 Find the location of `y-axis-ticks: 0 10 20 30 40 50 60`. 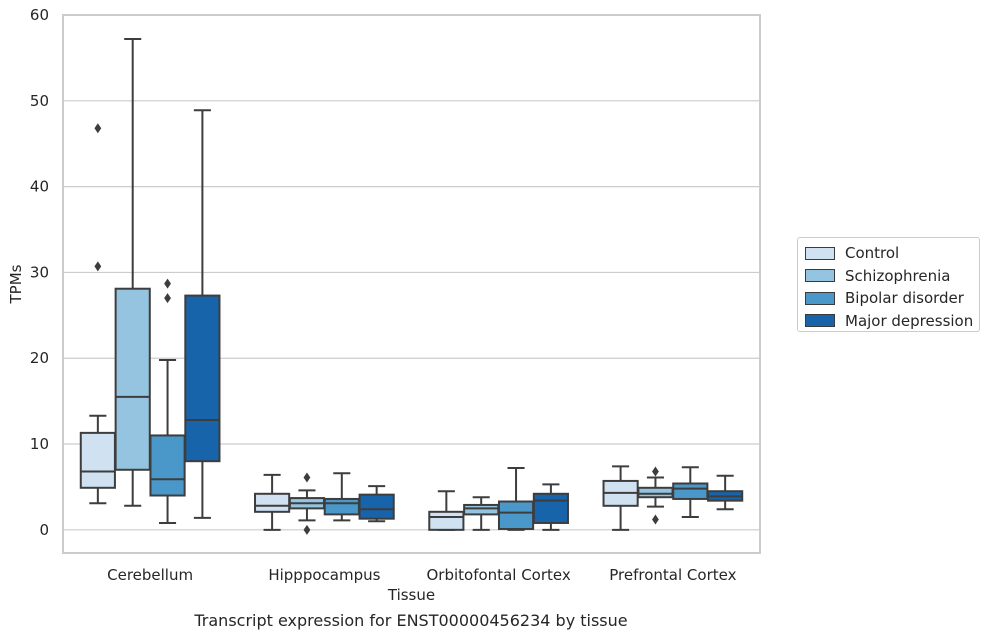

y-axis-ticks: 0 10 20 30 40 50 60 is located at coordinates (39, 272).